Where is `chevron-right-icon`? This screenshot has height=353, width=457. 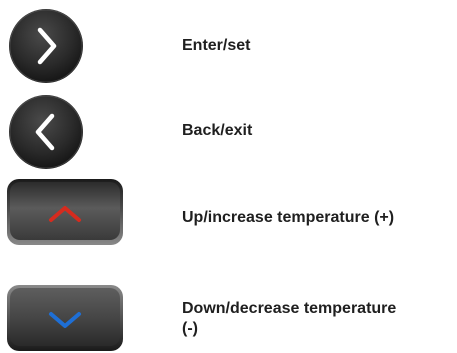
chevron-right-icon is located at coordinates (47, 46).